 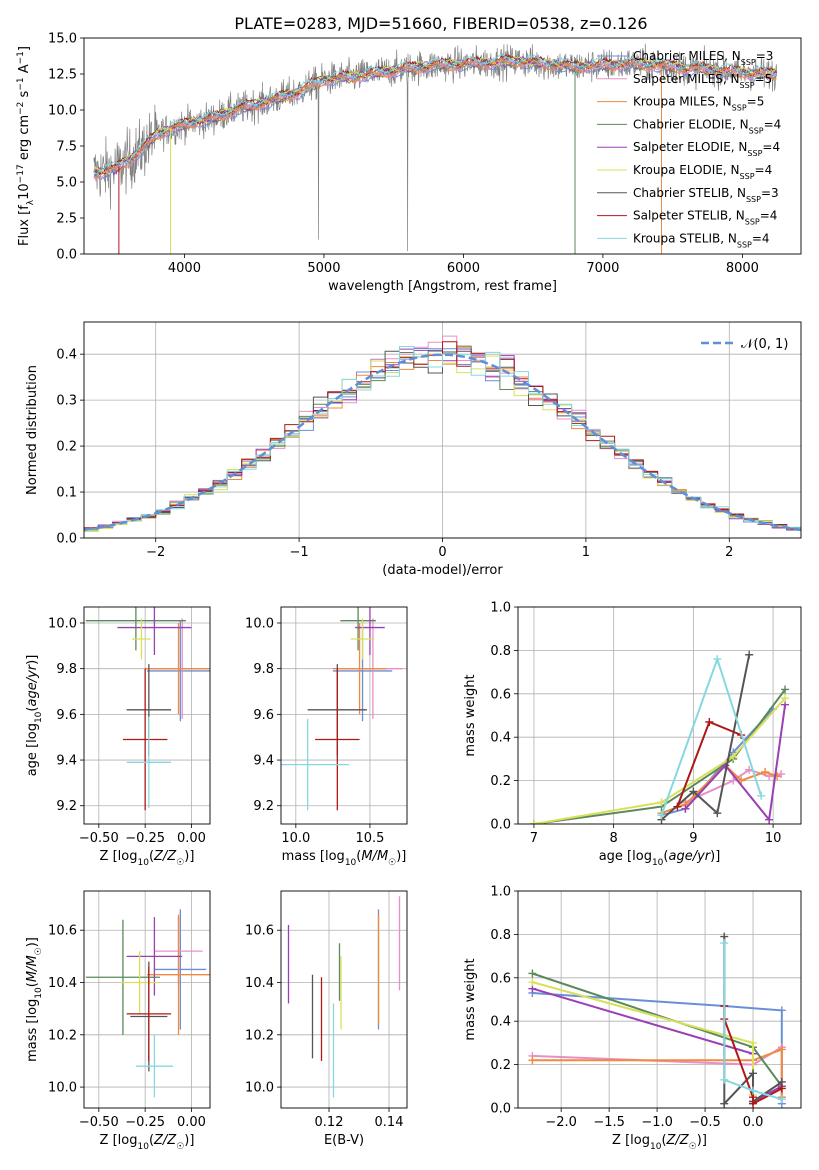 What do you see at coordinates (707, 126) in the screenshot?
I see `legend-entry: Chabrier ELODIE, NSSP=4` at bounding box center [707, 126].